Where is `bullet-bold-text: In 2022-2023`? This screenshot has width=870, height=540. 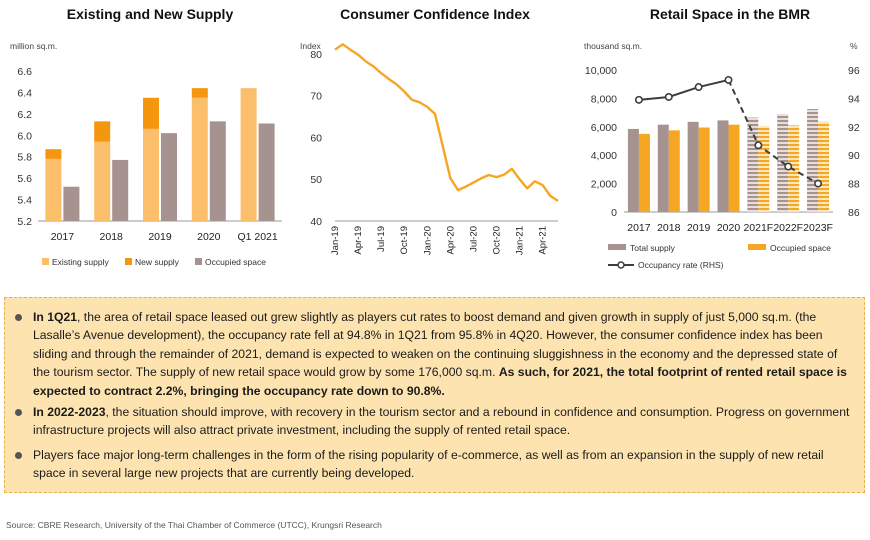
bullet-bold-text: In 2022-2023 is located at coordinates (69, 412).